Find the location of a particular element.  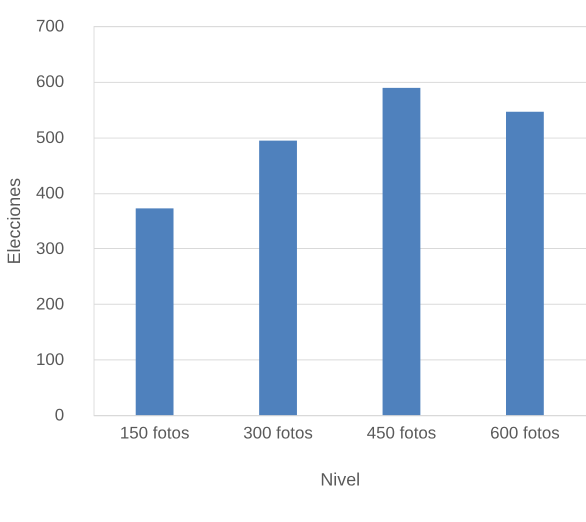

y-tick-label: 100 is located at coordinates (50, 360).